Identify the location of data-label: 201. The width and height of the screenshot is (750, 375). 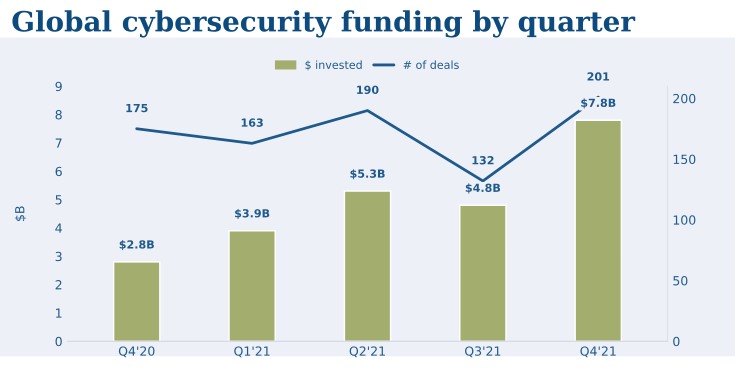
(599, 76).